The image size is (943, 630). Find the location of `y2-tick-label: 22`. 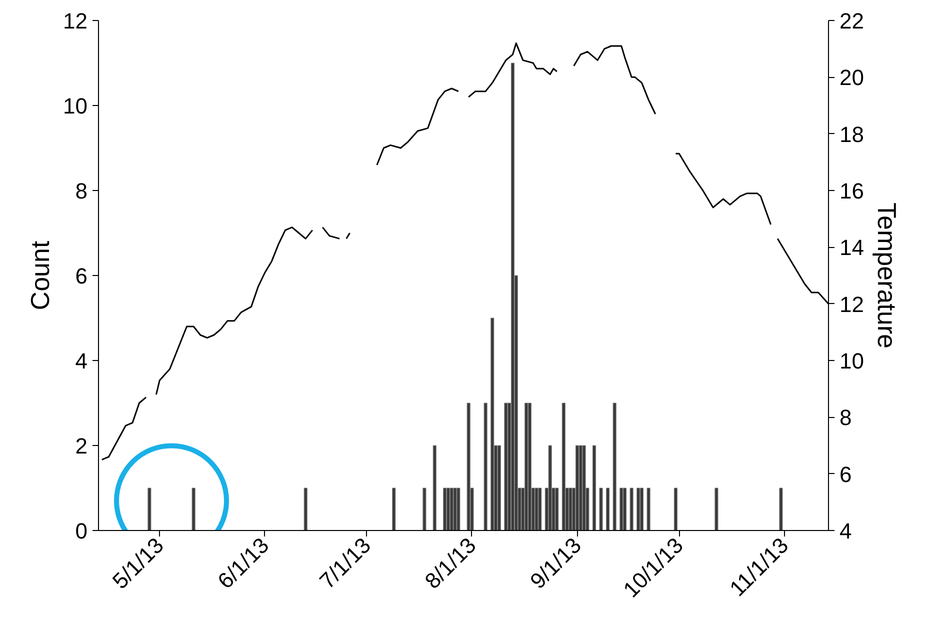

y2-tick-label: 22 is located at coordinates (852, 21).